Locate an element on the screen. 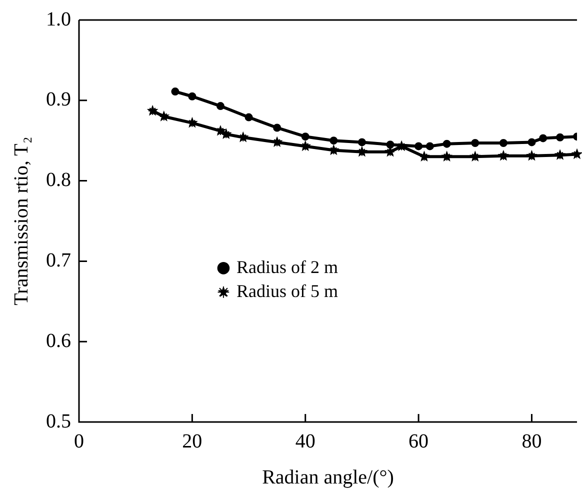 The image size is (582, 502). x-tick-label: 60 is located at coordinates (418, 441).